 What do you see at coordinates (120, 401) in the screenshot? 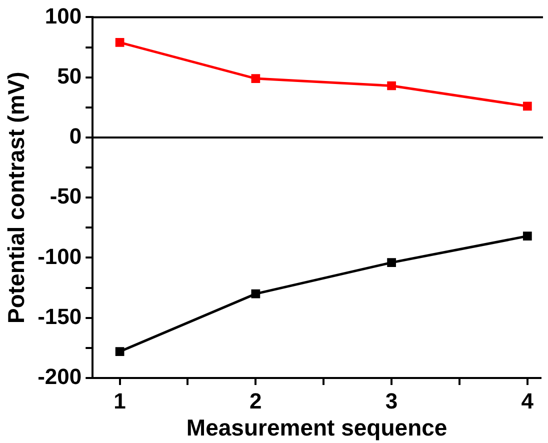
I see `x-tick-label: 1` at bounding box center [120, 401].